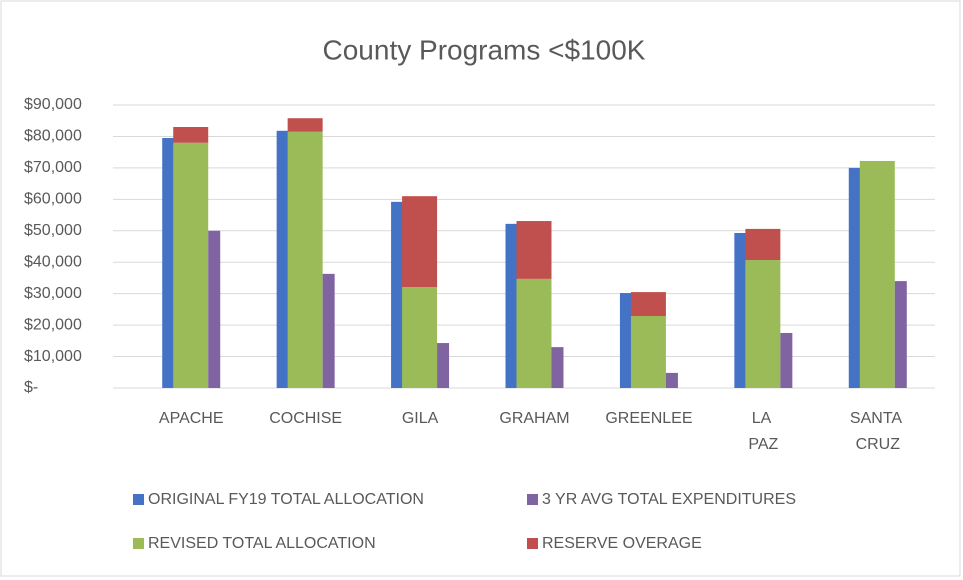 This screenshot has width=963, height=580. Describe the element at coordinates (53, 104) in the screenshot. I see `y-tick-label: $90,000` at that location.